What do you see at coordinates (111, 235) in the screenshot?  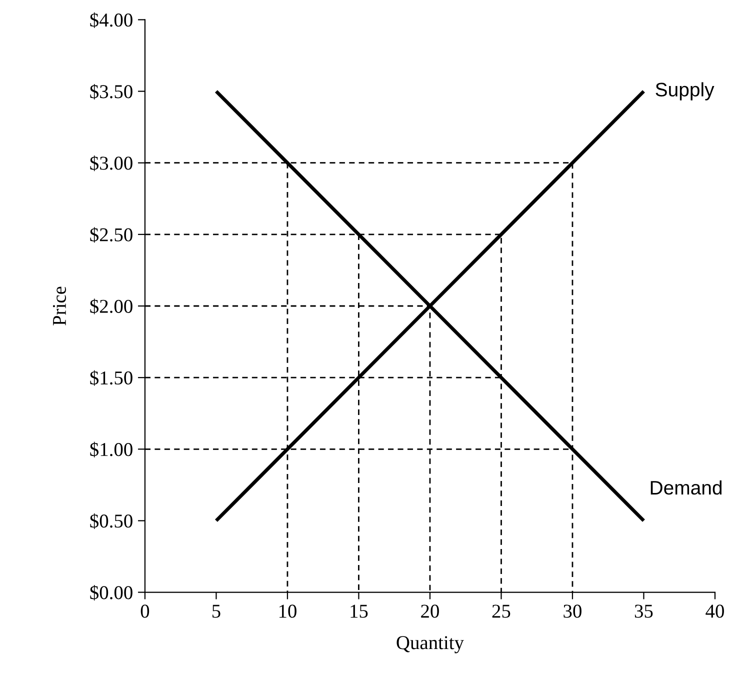 I see `y-tick-label: $2.50` at bounding box center [111, 235].